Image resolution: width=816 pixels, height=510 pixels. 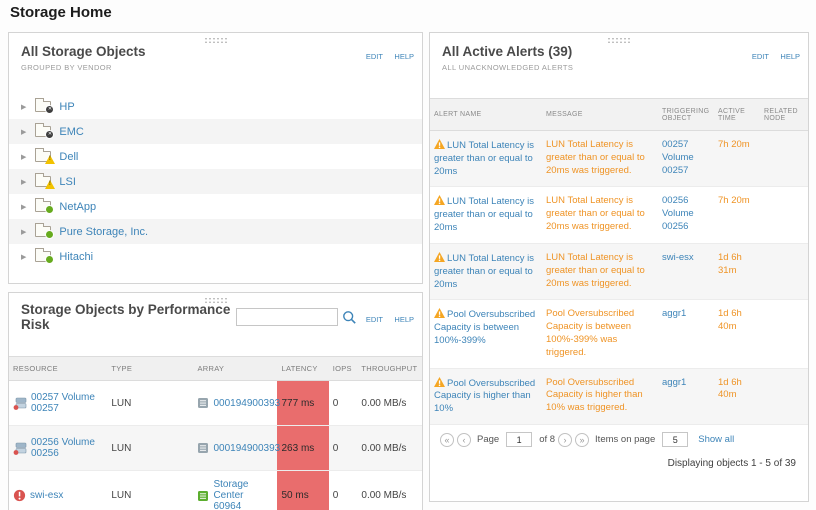 What do you see at coordinates (389, 368) in the screenshot?
I see `column-header-throughput: THROUGHPUT` at bounding box center [389, 368].